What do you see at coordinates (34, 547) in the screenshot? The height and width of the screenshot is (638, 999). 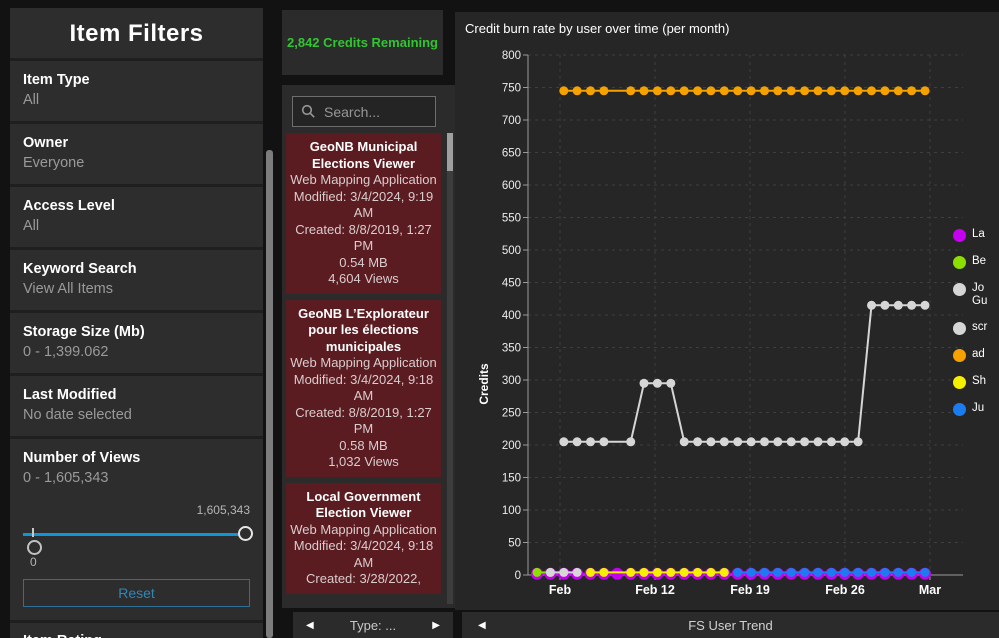 I see `slider-handle-min` at bounding box center [34, 547].